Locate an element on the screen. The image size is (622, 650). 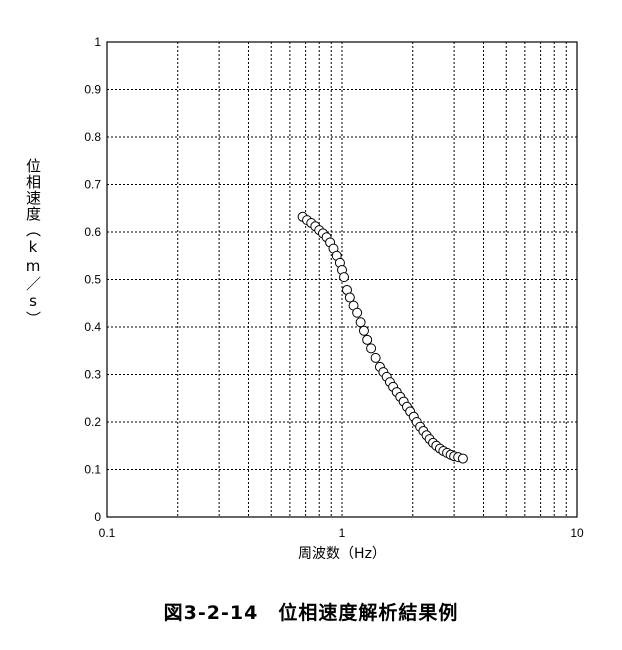
x-axis-label: 周波数（Hz） is located at coordinates (342, 554).